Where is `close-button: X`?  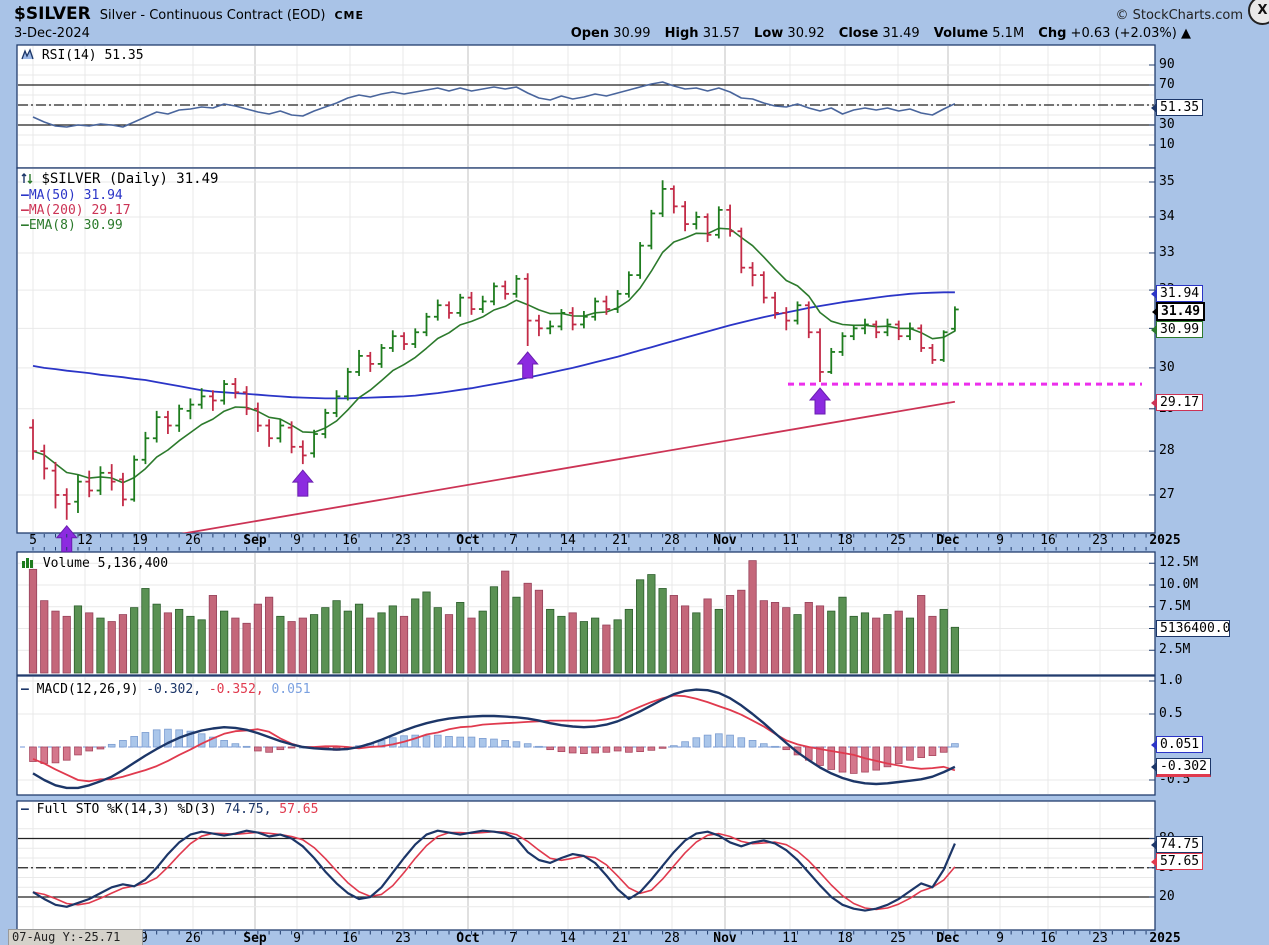 close-button: X is located at coordinates (1258, 12).